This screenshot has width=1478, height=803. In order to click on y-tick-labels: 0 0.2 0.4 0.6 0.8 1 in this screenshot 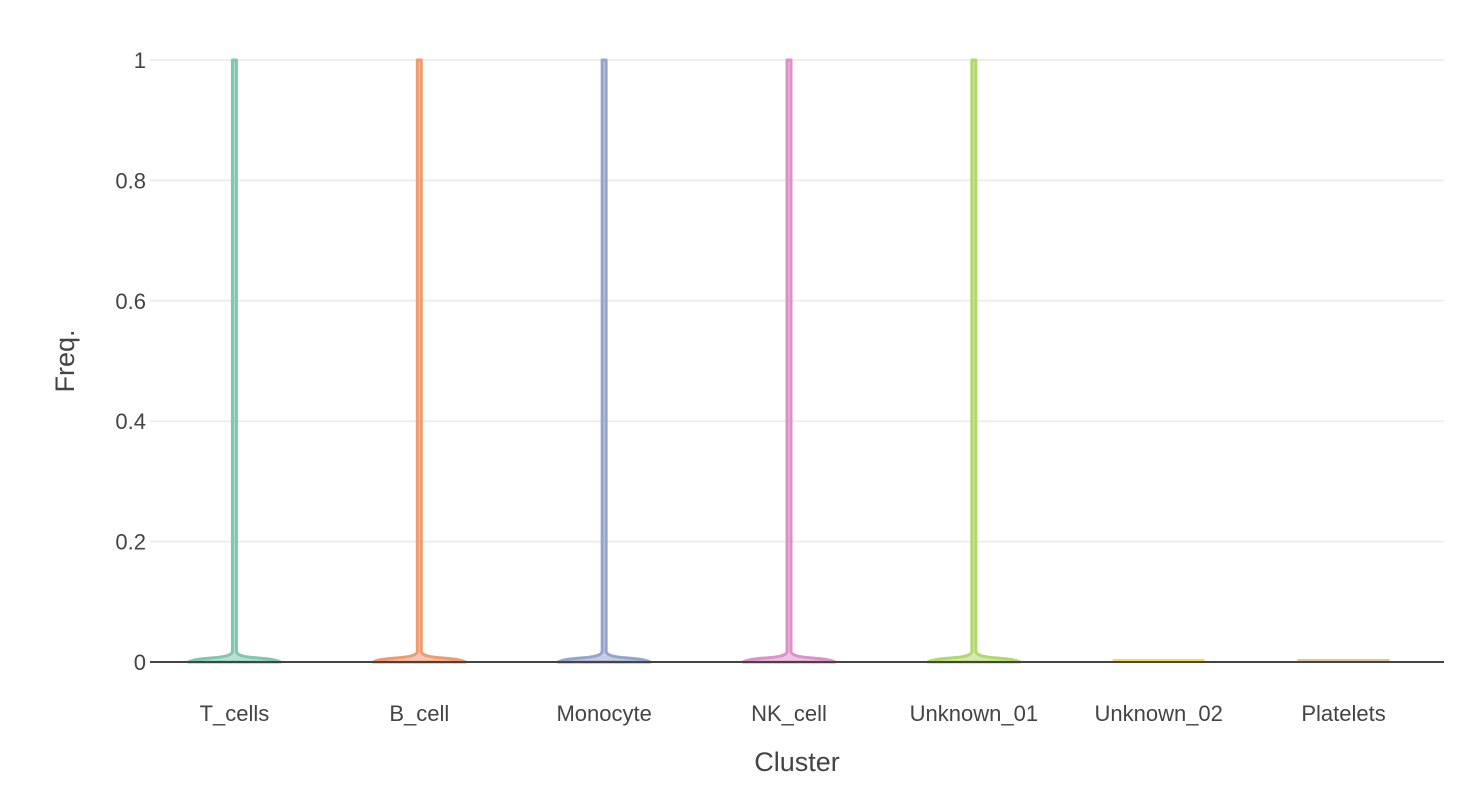, I will do `click(130, 361)`.